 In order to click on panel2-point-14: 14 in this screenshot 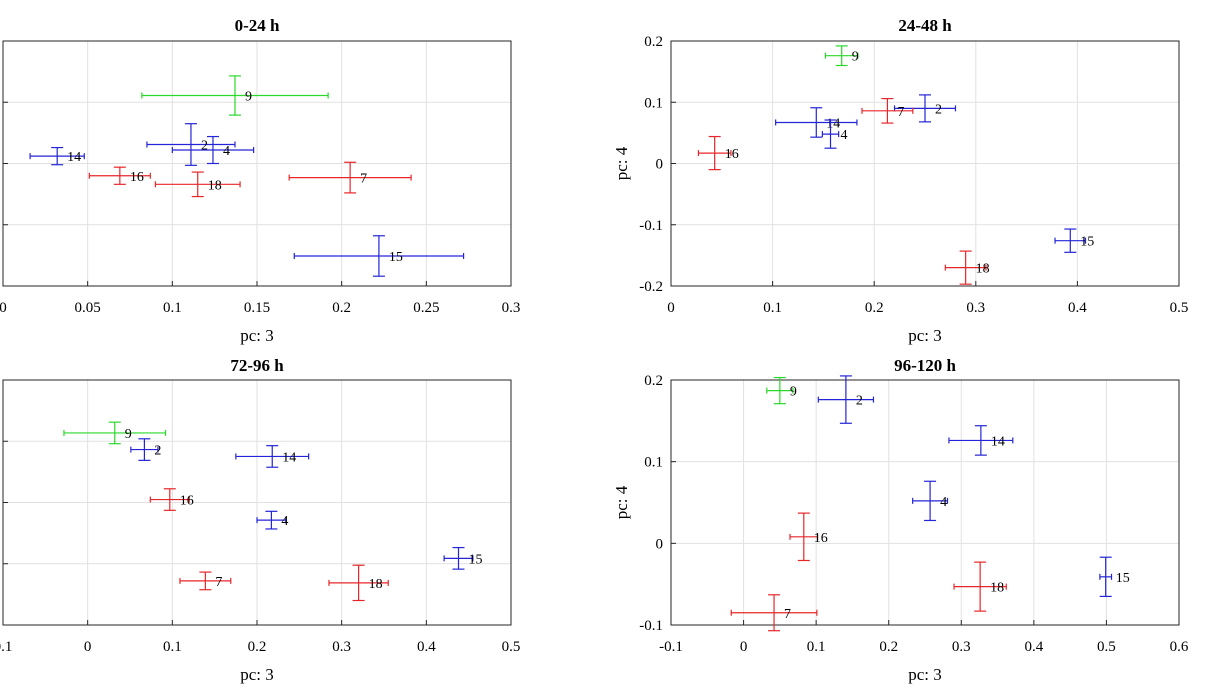, I will do `click(272, 456)`.